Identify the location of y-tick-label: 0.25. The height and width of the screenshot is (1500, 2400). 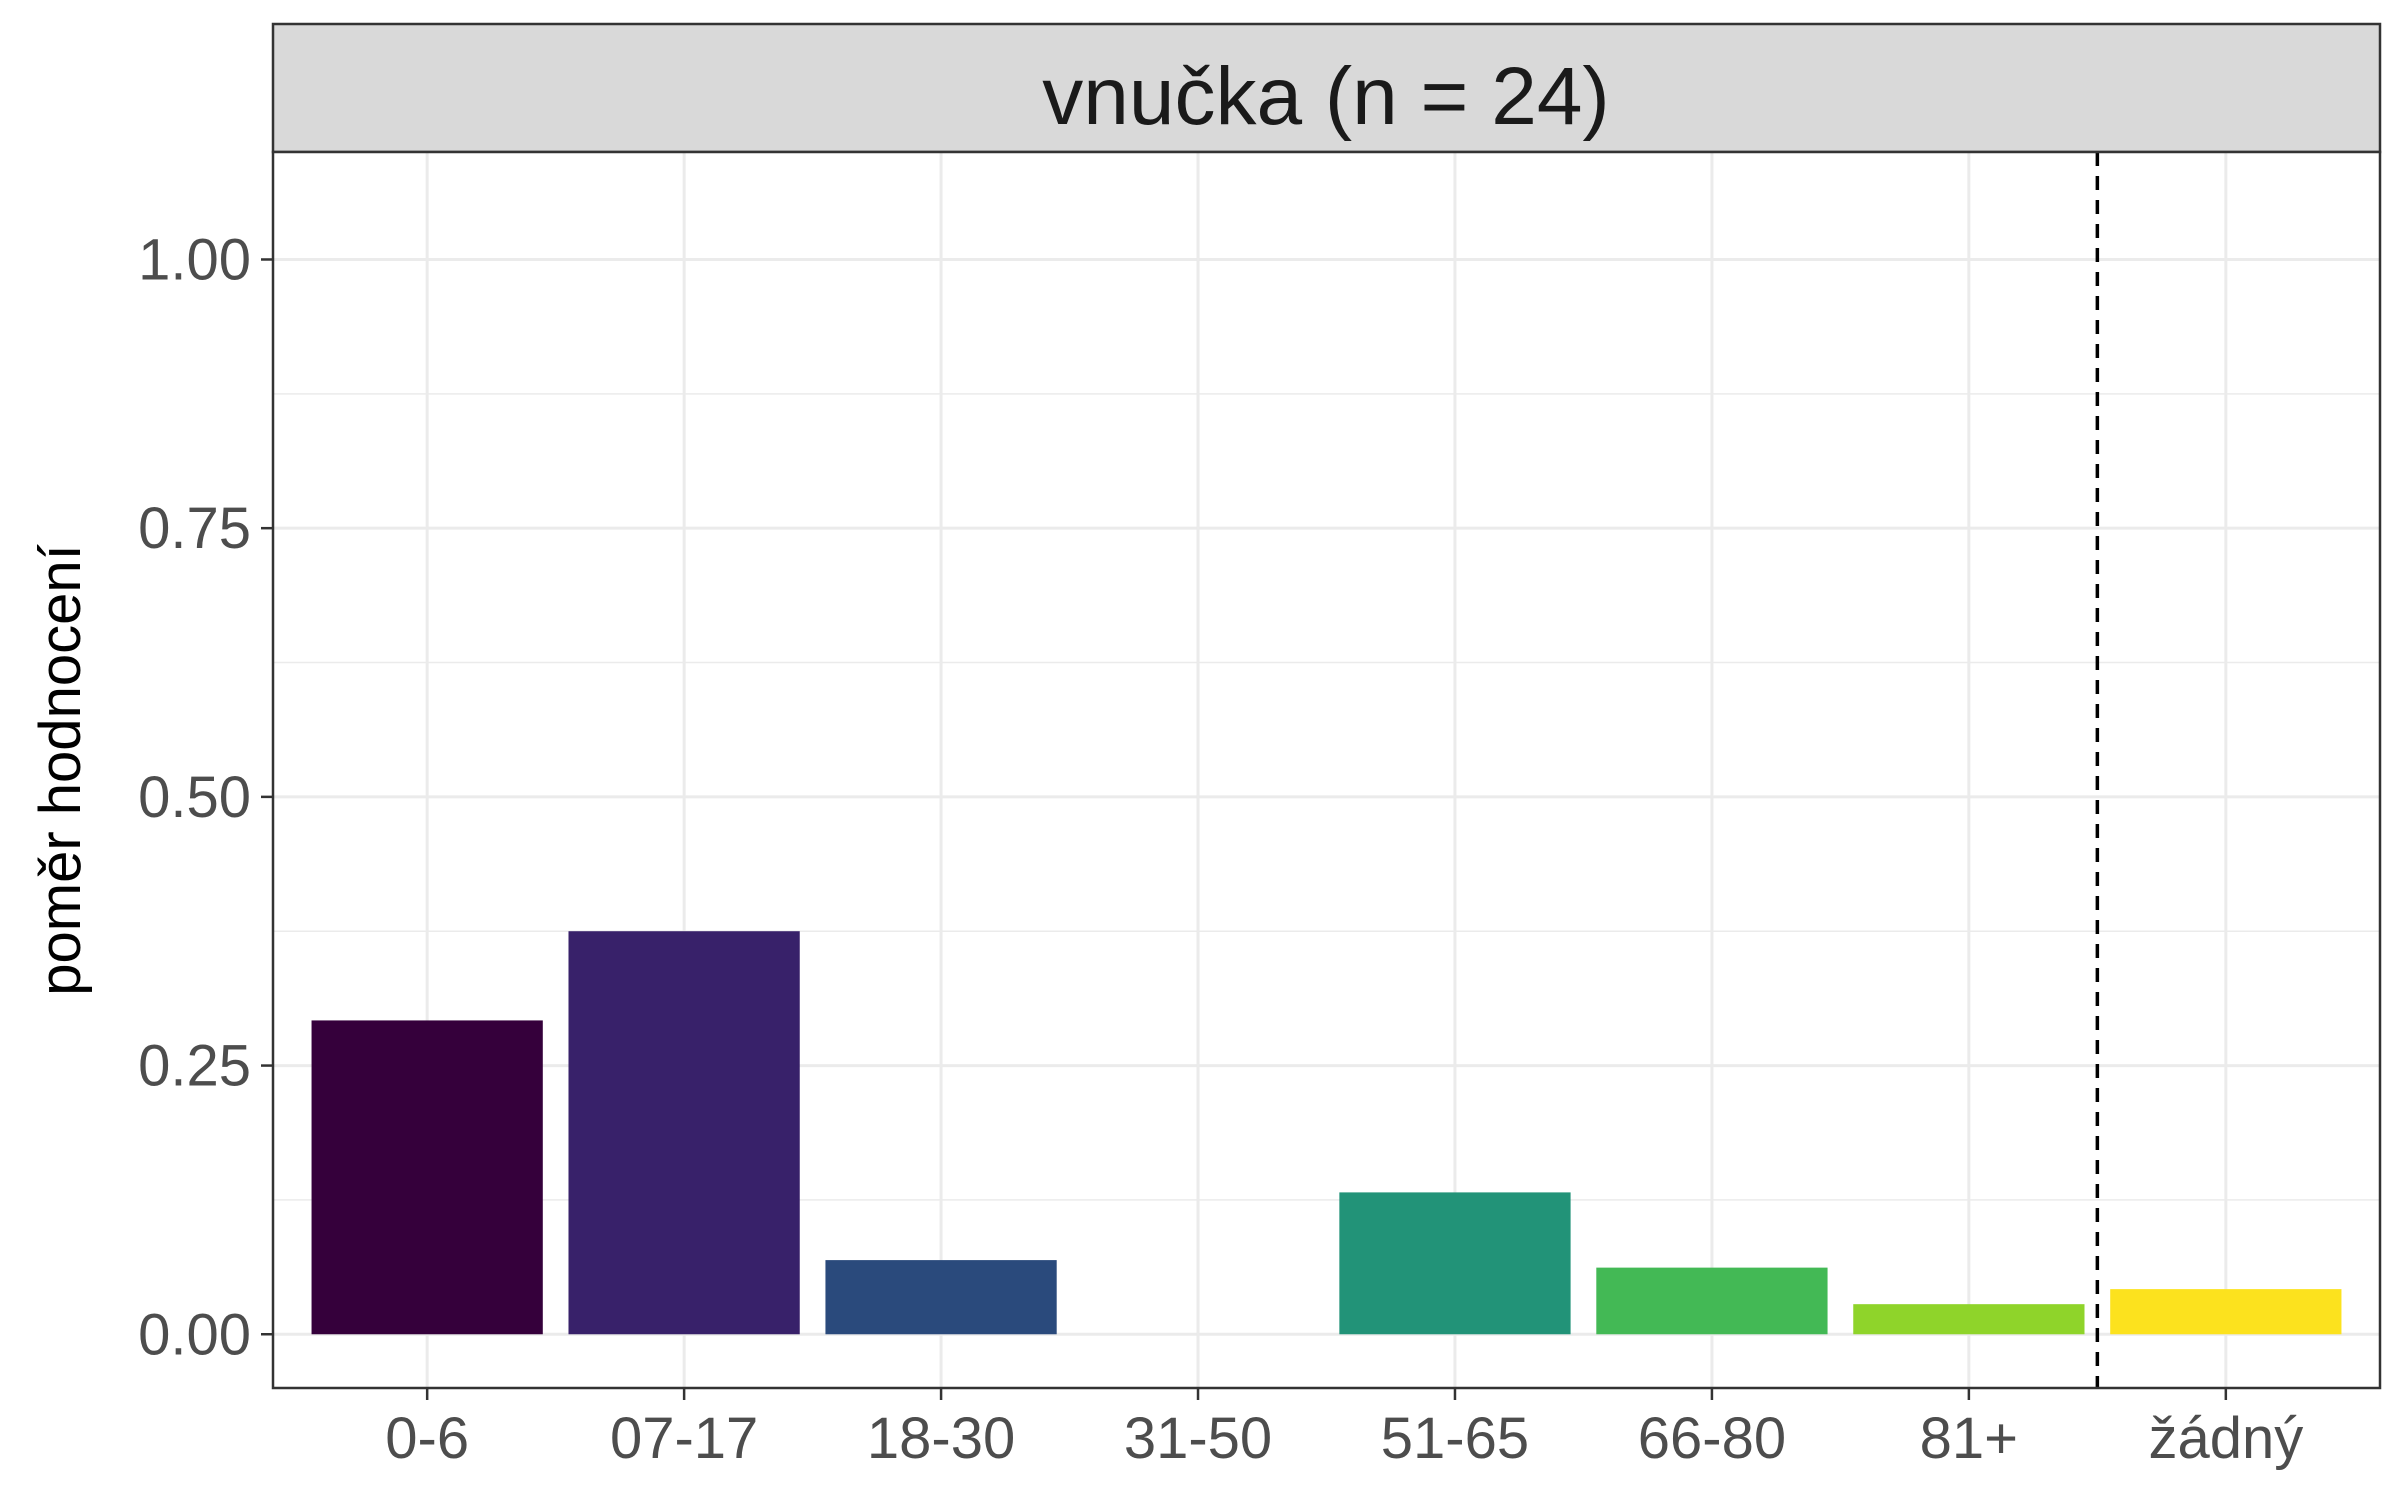
(194, 1066).